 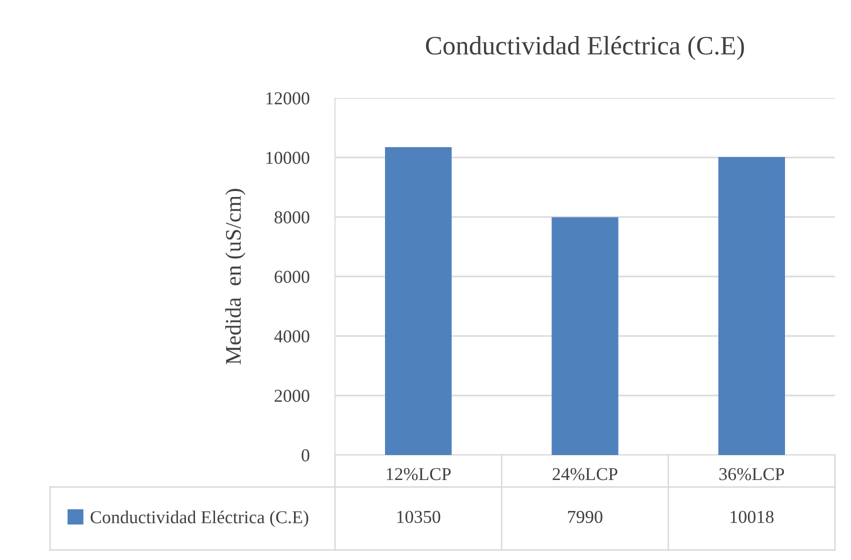 I want to click on data-label: 7990, so click(x=585, y=517).